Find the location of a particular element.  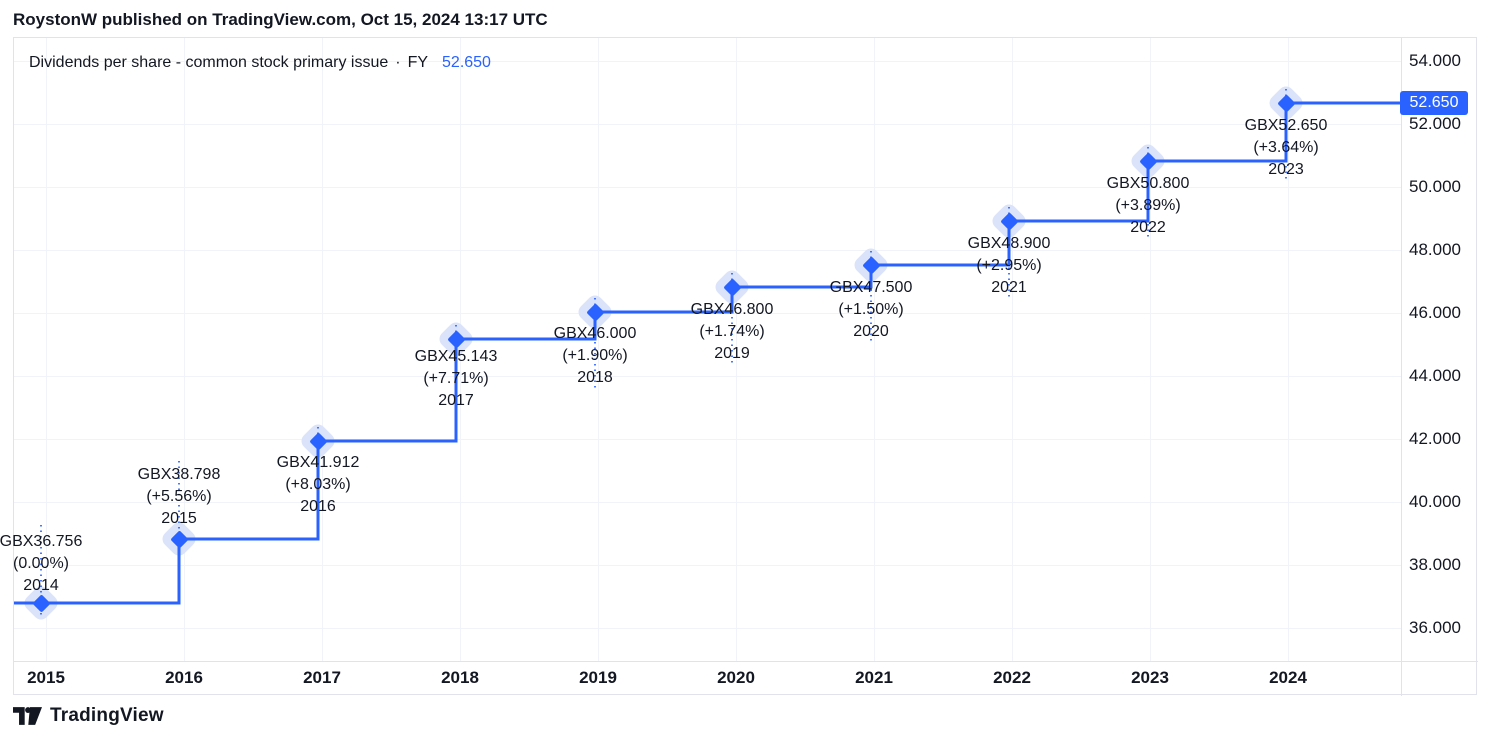

price-axis-separator is located at coordinates (1401, 367).